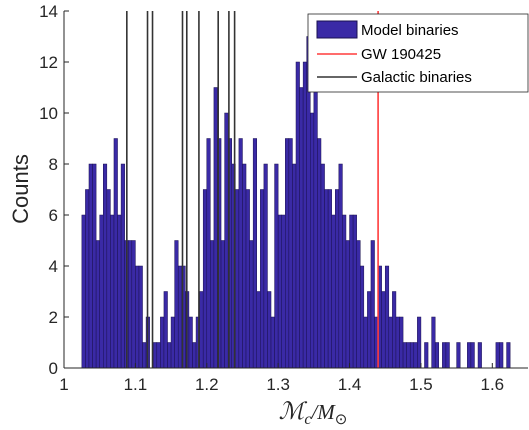 This screenshot has width=529, height=430. I want to click on legend-label-model-binaries: Model binaries, so click(410, 30).